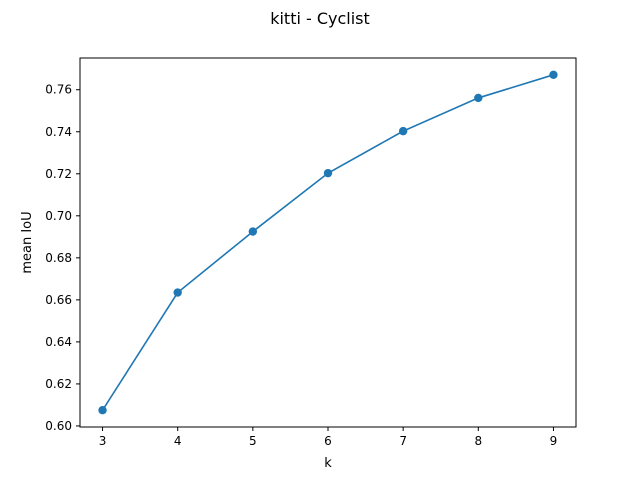 Image resolution: width=640 pixels, height=480 pixels. What do you see at coordinates (58, 342) in the screenshot?
I see `y-tick-label: 0.64` at bounding box center [58, 342].